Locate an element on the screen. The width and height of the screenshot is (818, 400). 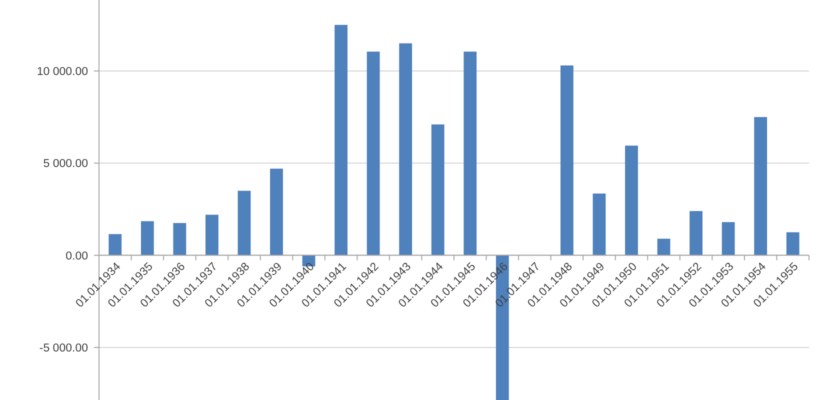
y-tick-label: 10 000.00 is located at coordinates (62, 72).